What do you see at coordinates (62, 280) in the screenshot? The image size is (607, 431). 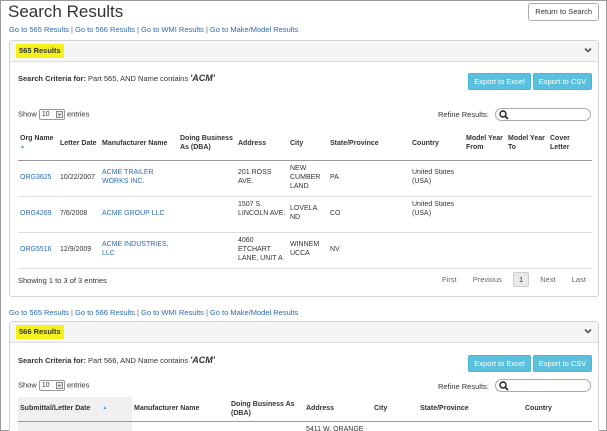 I see `showing-entries-text-565: Showing 1 to 3 of 3 entries` at bounding box center [62, 280].